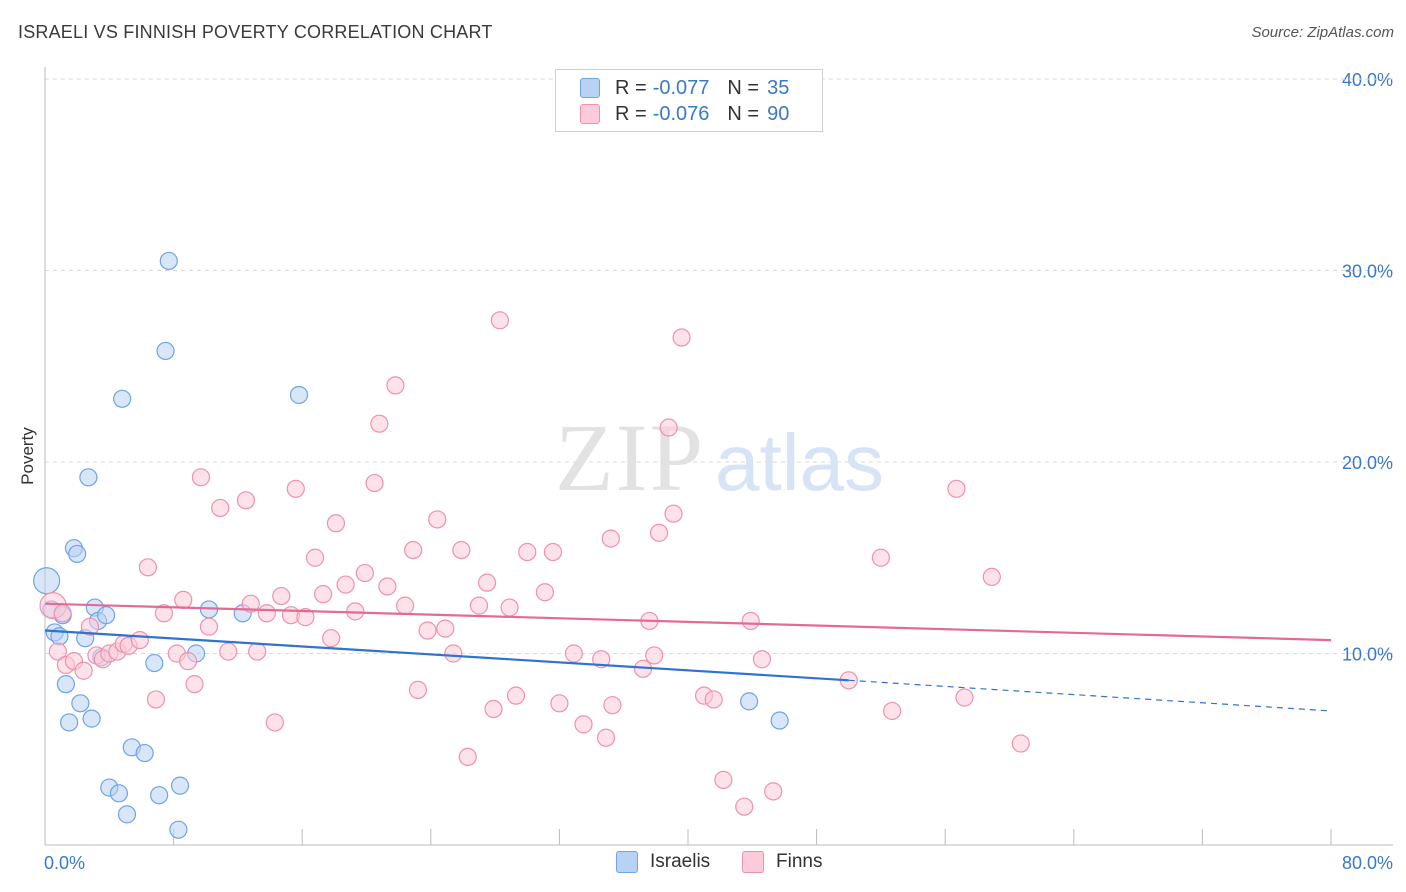 Image resolution: width=1406 pixels, height=892 pixels. Describe the element at coordinates (688, 622) in the screenshot. I see `finns-trend-line` at that location.